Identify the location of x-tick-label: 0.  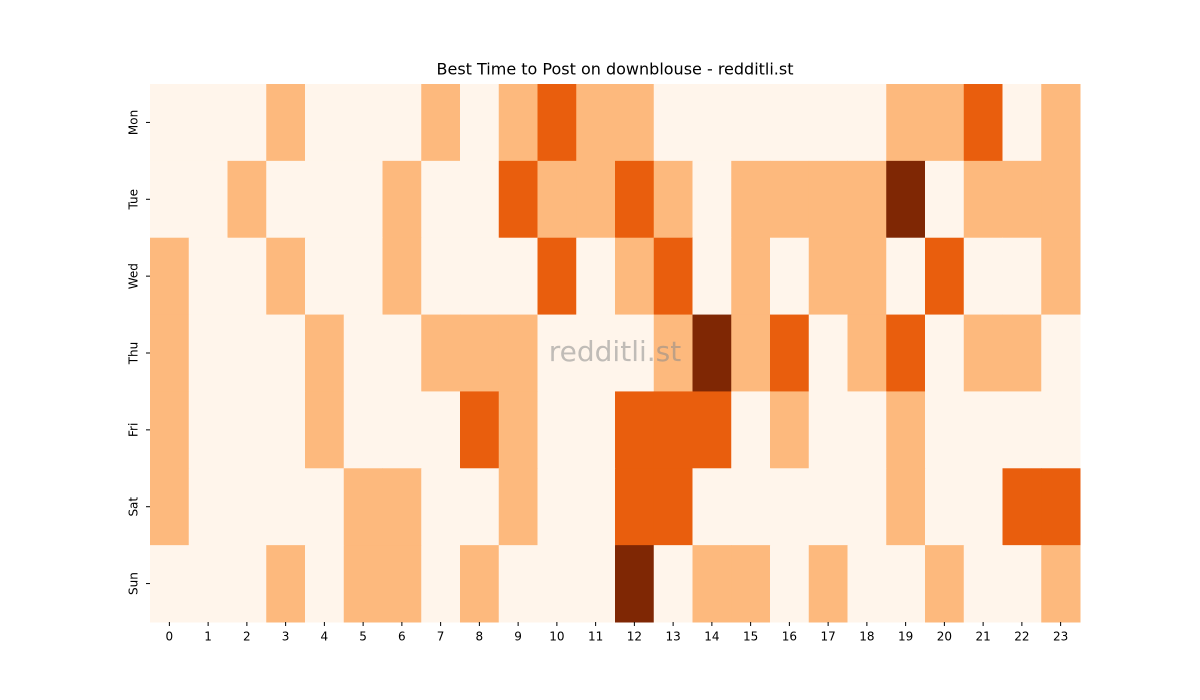
(170, 637).